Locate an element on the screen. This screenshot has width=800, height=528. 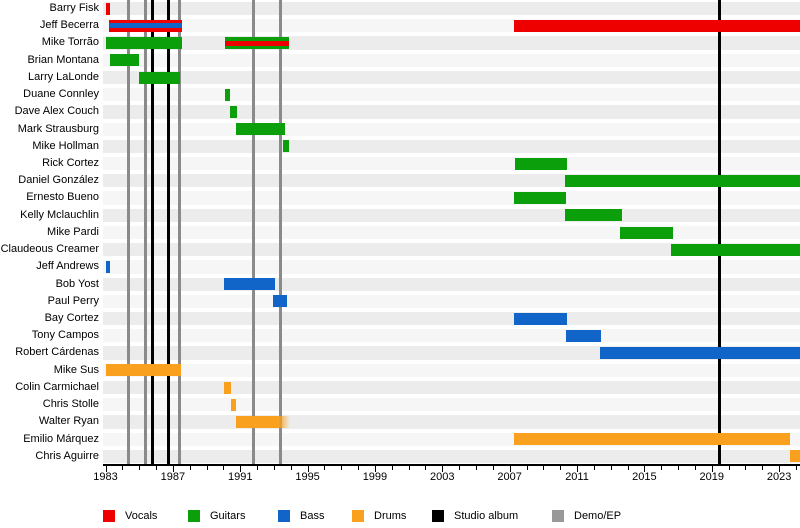
member-name-label: Walter Ryan is located at coordinates (68, 421).